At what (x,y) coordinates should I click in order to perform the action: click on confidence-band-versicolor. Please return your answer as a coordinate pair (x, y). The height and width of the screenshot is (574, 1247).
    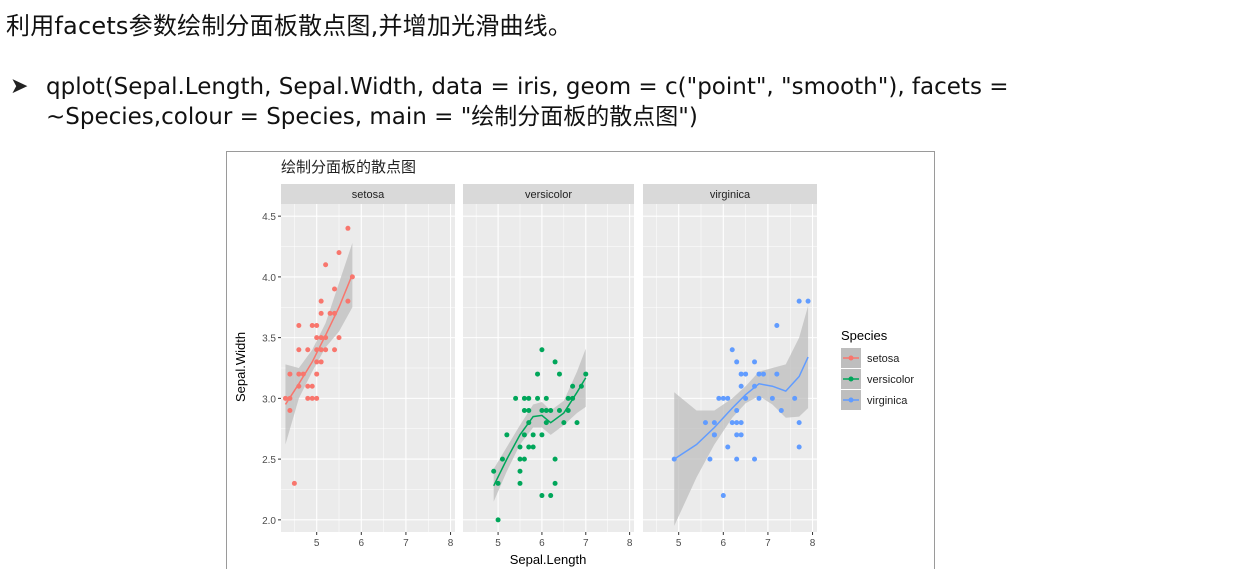
    Looking at the image, I should click on (539, 425).